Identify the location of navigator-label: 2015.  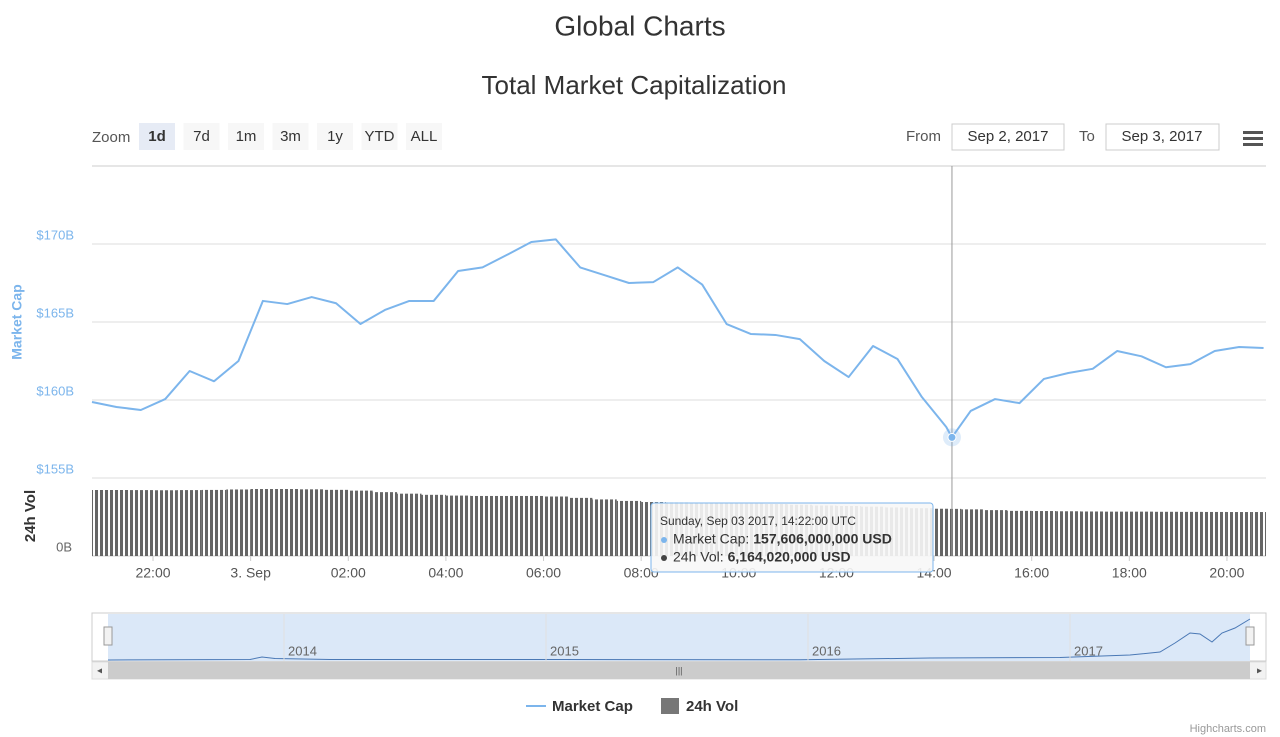
(564, 650).